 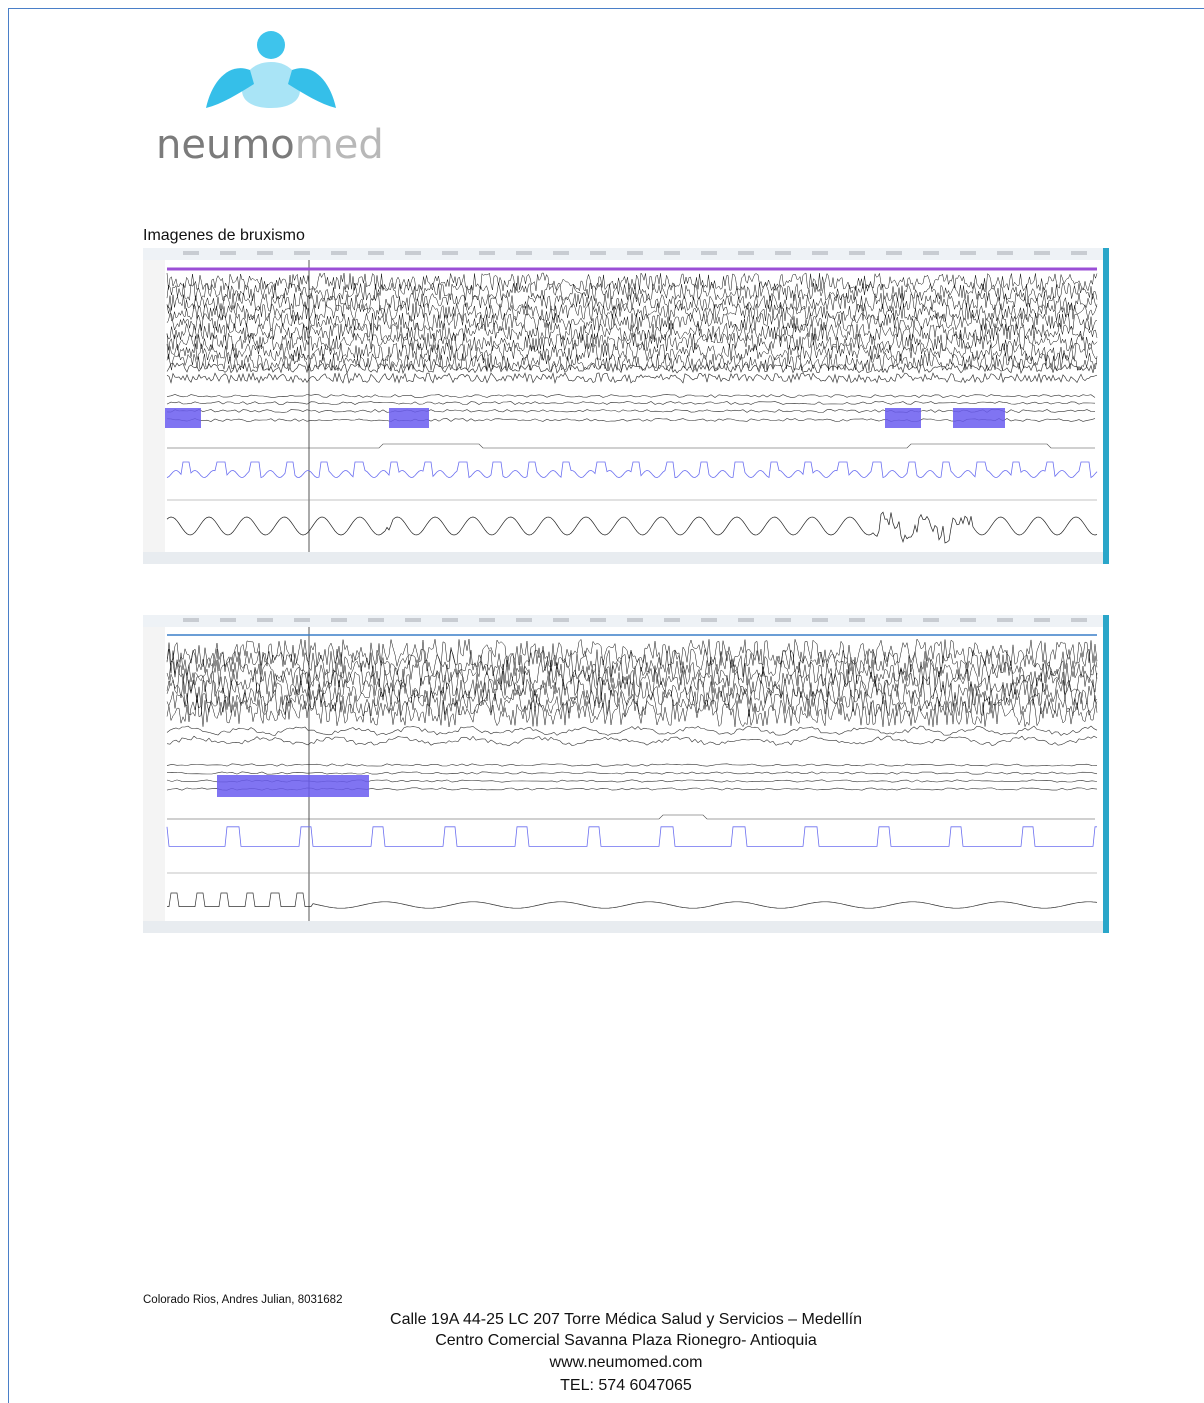 What do you see at coordinates (271, 45) in the screenshot?
I see `logo-head` at bounding box center [271, 45].